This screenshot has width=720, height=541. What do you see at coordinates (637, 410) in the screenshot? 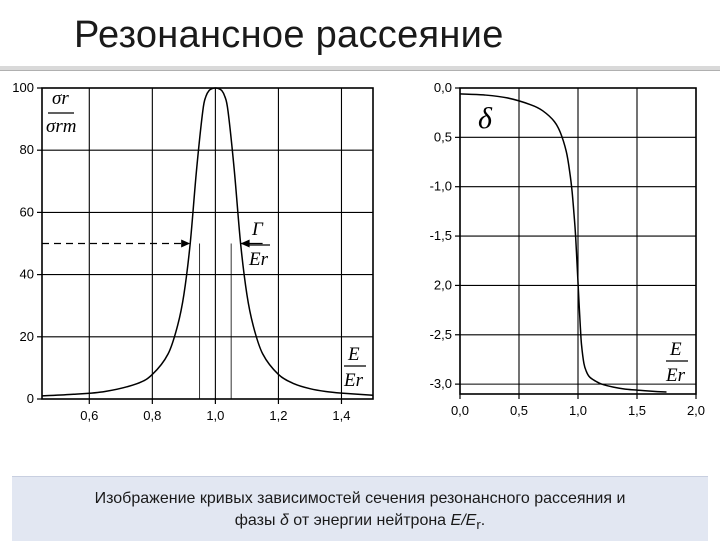
I see `x-tick-label: 1,5` at bounding box center [637, 410].